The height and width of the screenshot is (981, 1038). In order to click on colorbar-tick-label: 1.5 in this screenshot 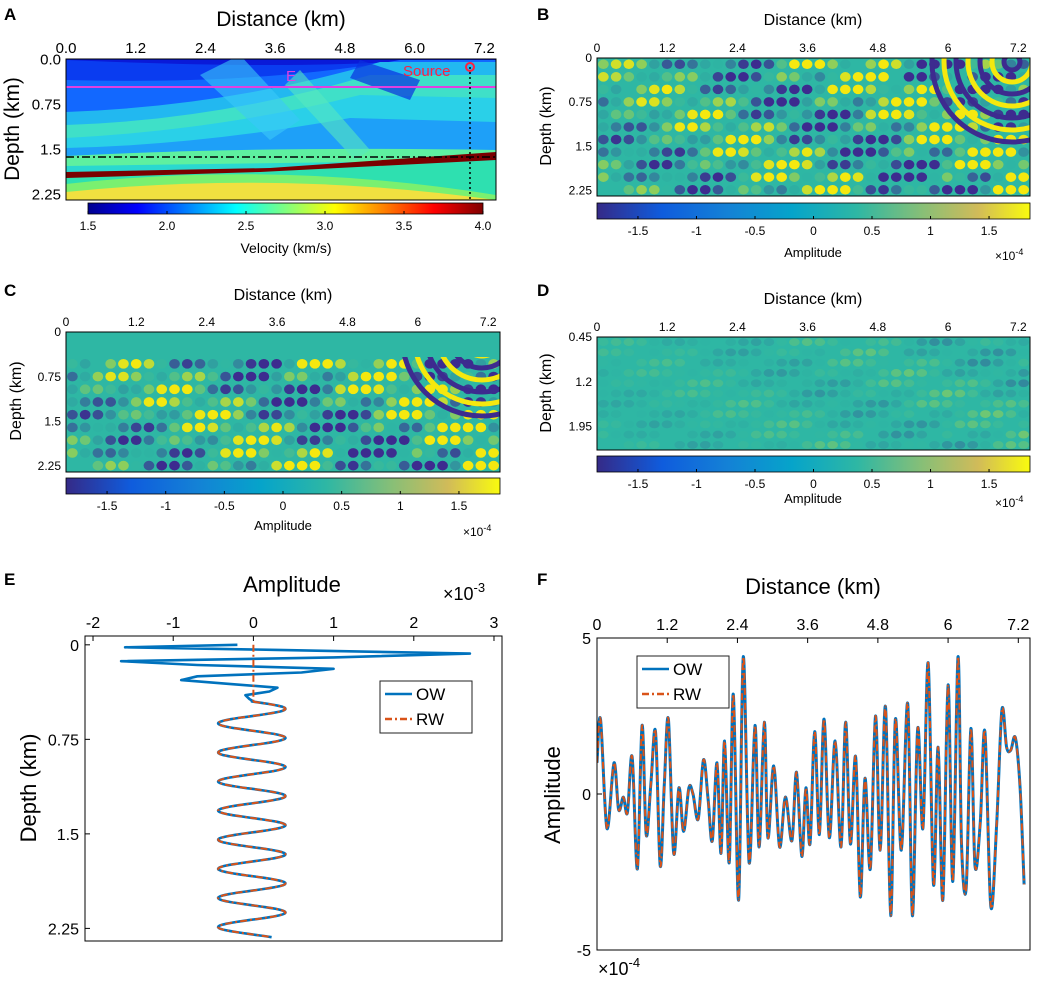, I will do `click(459, 506)`.